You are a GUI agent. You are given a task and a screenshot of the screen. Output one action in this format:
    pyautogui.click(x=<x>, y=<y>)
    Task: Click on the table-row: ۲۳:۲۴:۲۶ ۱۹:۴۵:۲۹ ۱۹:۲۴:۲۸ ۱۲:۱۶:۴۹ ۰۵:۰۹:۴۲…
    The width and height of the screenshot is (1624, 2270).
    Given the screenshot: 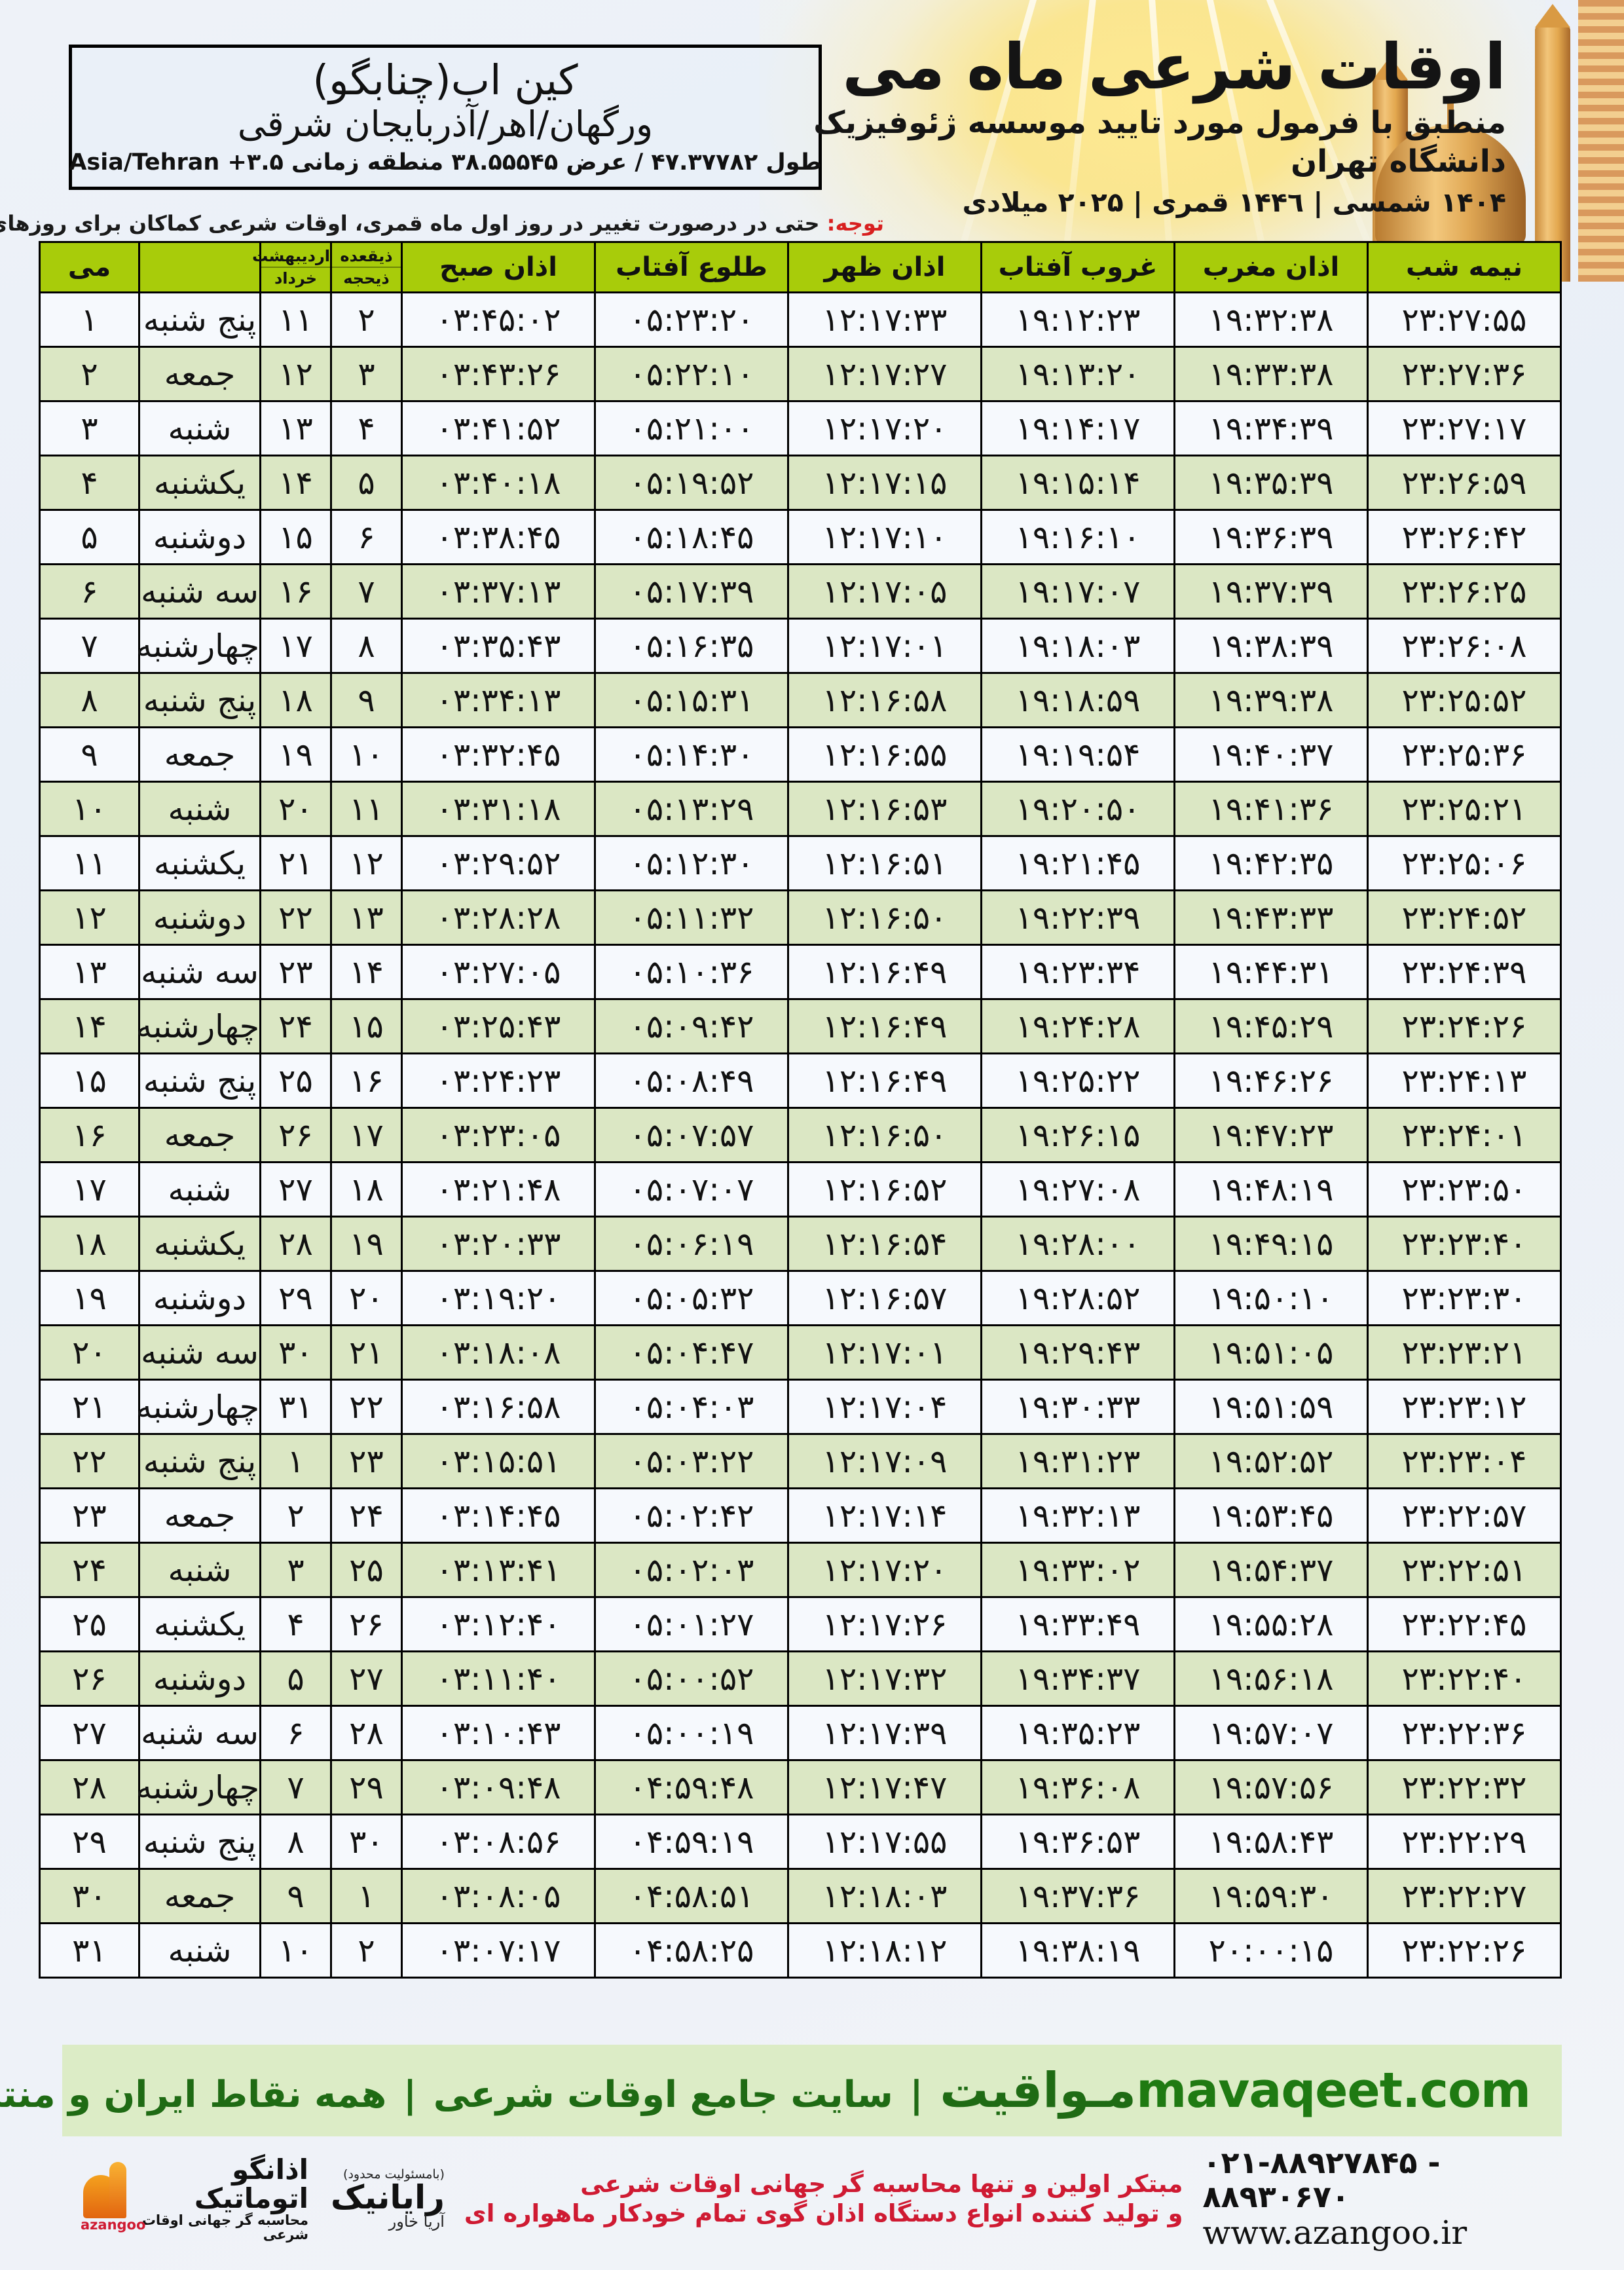 What is the action you would take?
    pyautogui.click(x=800, y=1026)
    